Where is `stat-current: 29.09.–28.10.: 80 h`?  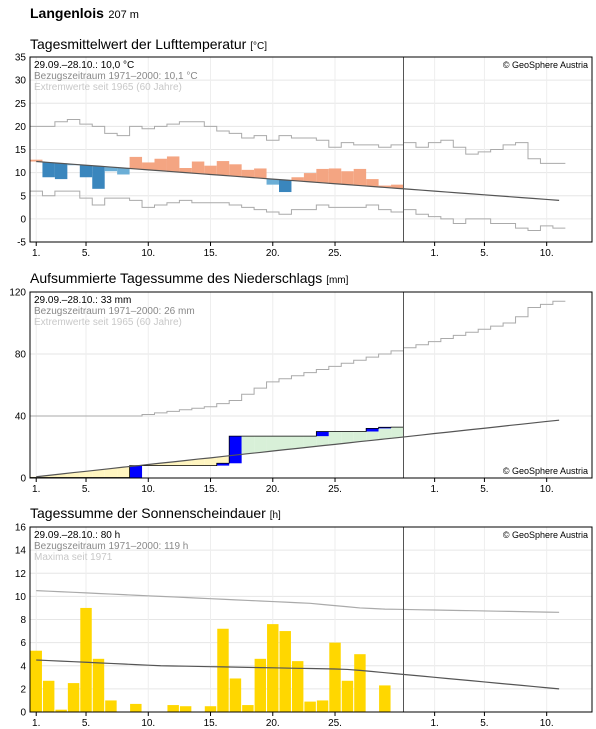
stat-current: 29.09.–28.10.: 80 h is located at coordinates (77, 535).